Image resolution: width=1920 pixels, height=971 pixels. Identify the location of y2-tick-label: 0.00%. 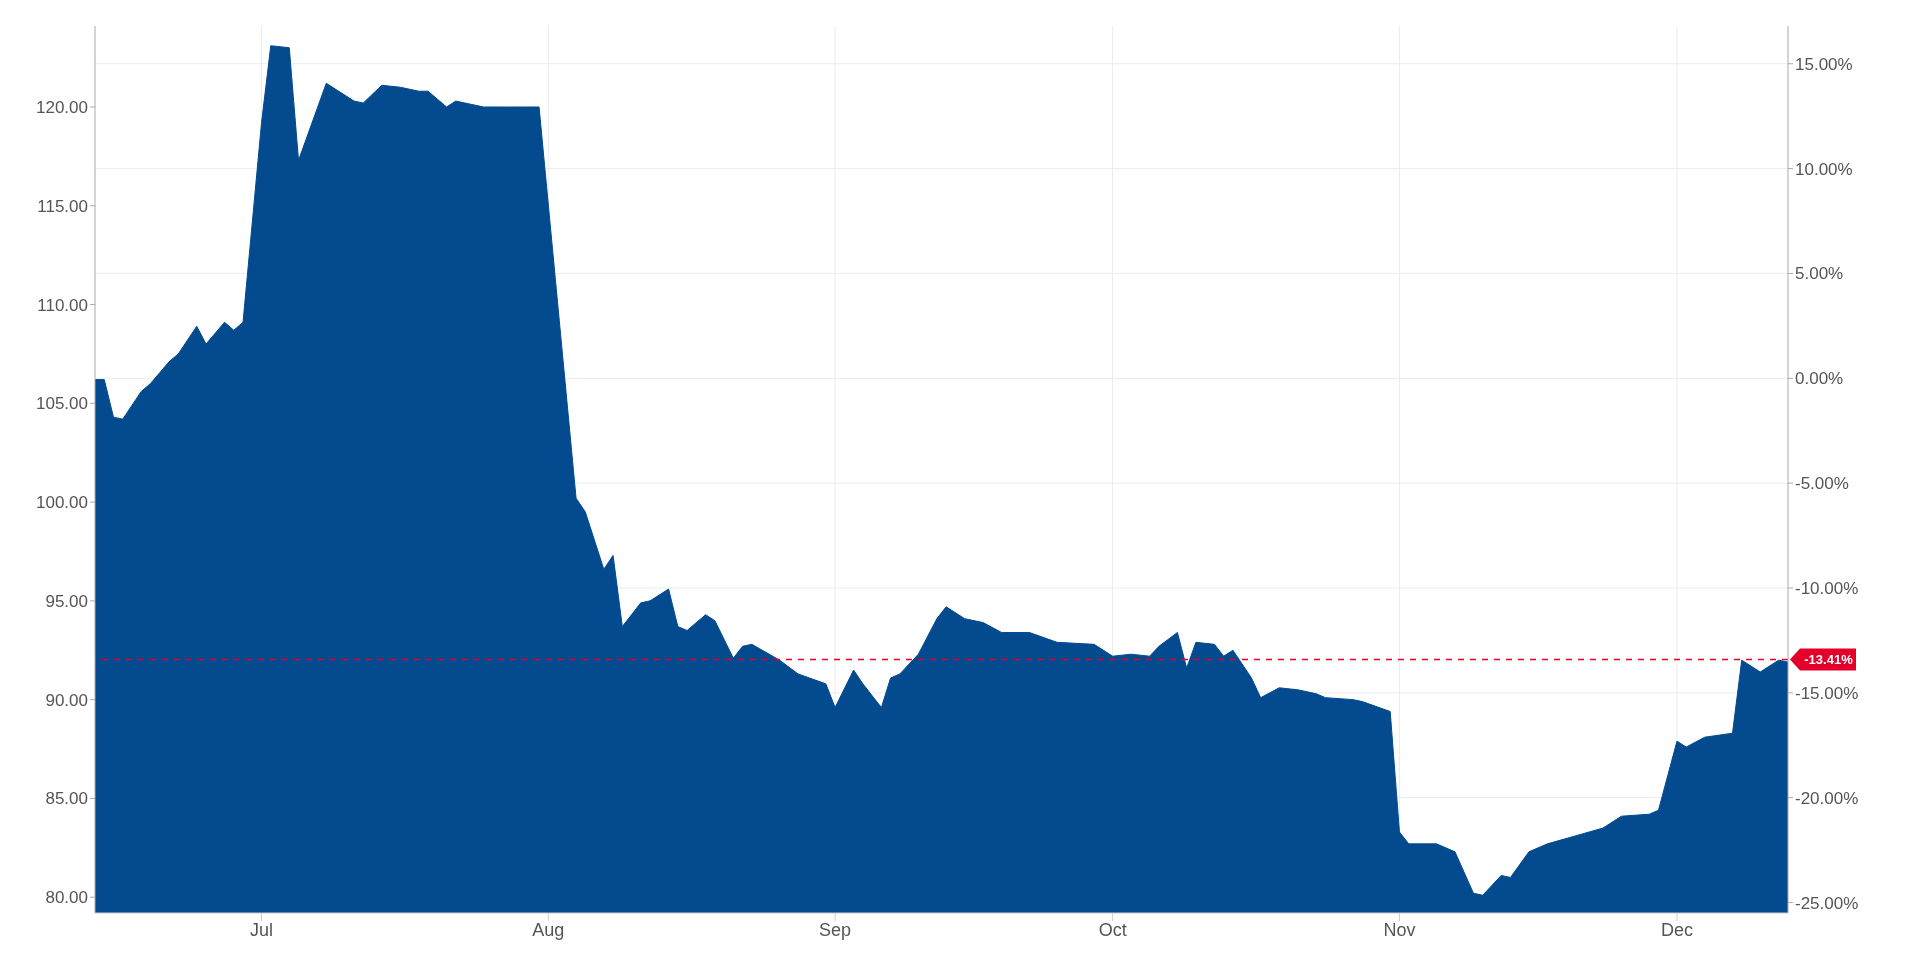
(1819, 379).